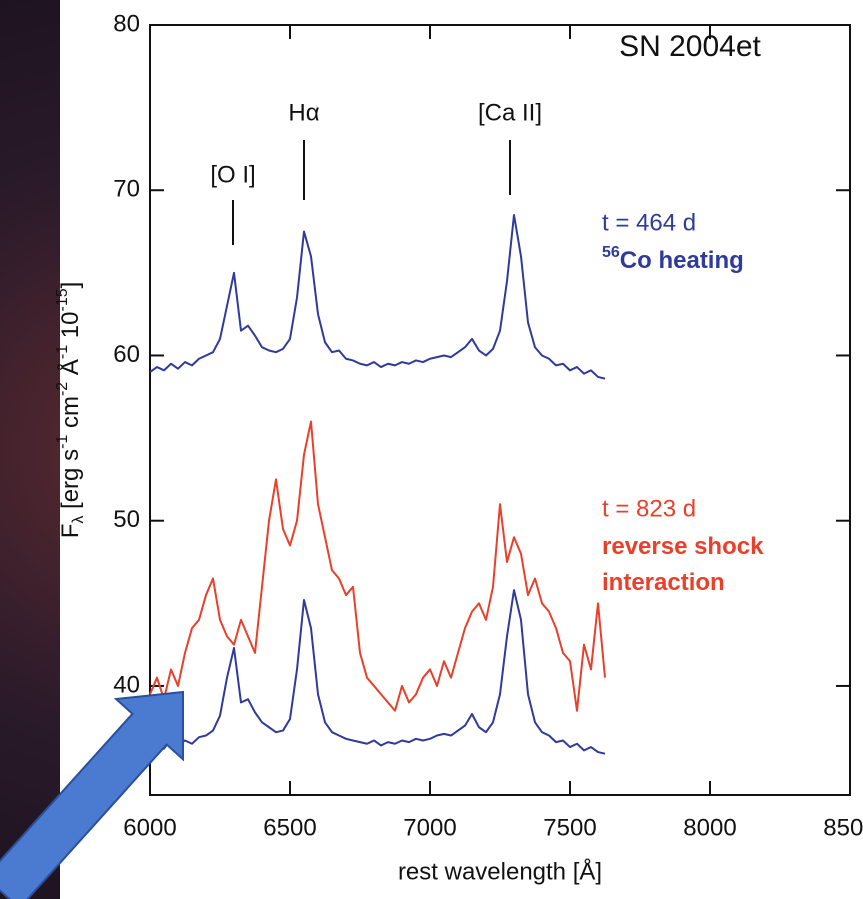 Image resolution: width=863 pixels, height=899 pixels. I want to click on description-text: interaction, so click(663, 582).